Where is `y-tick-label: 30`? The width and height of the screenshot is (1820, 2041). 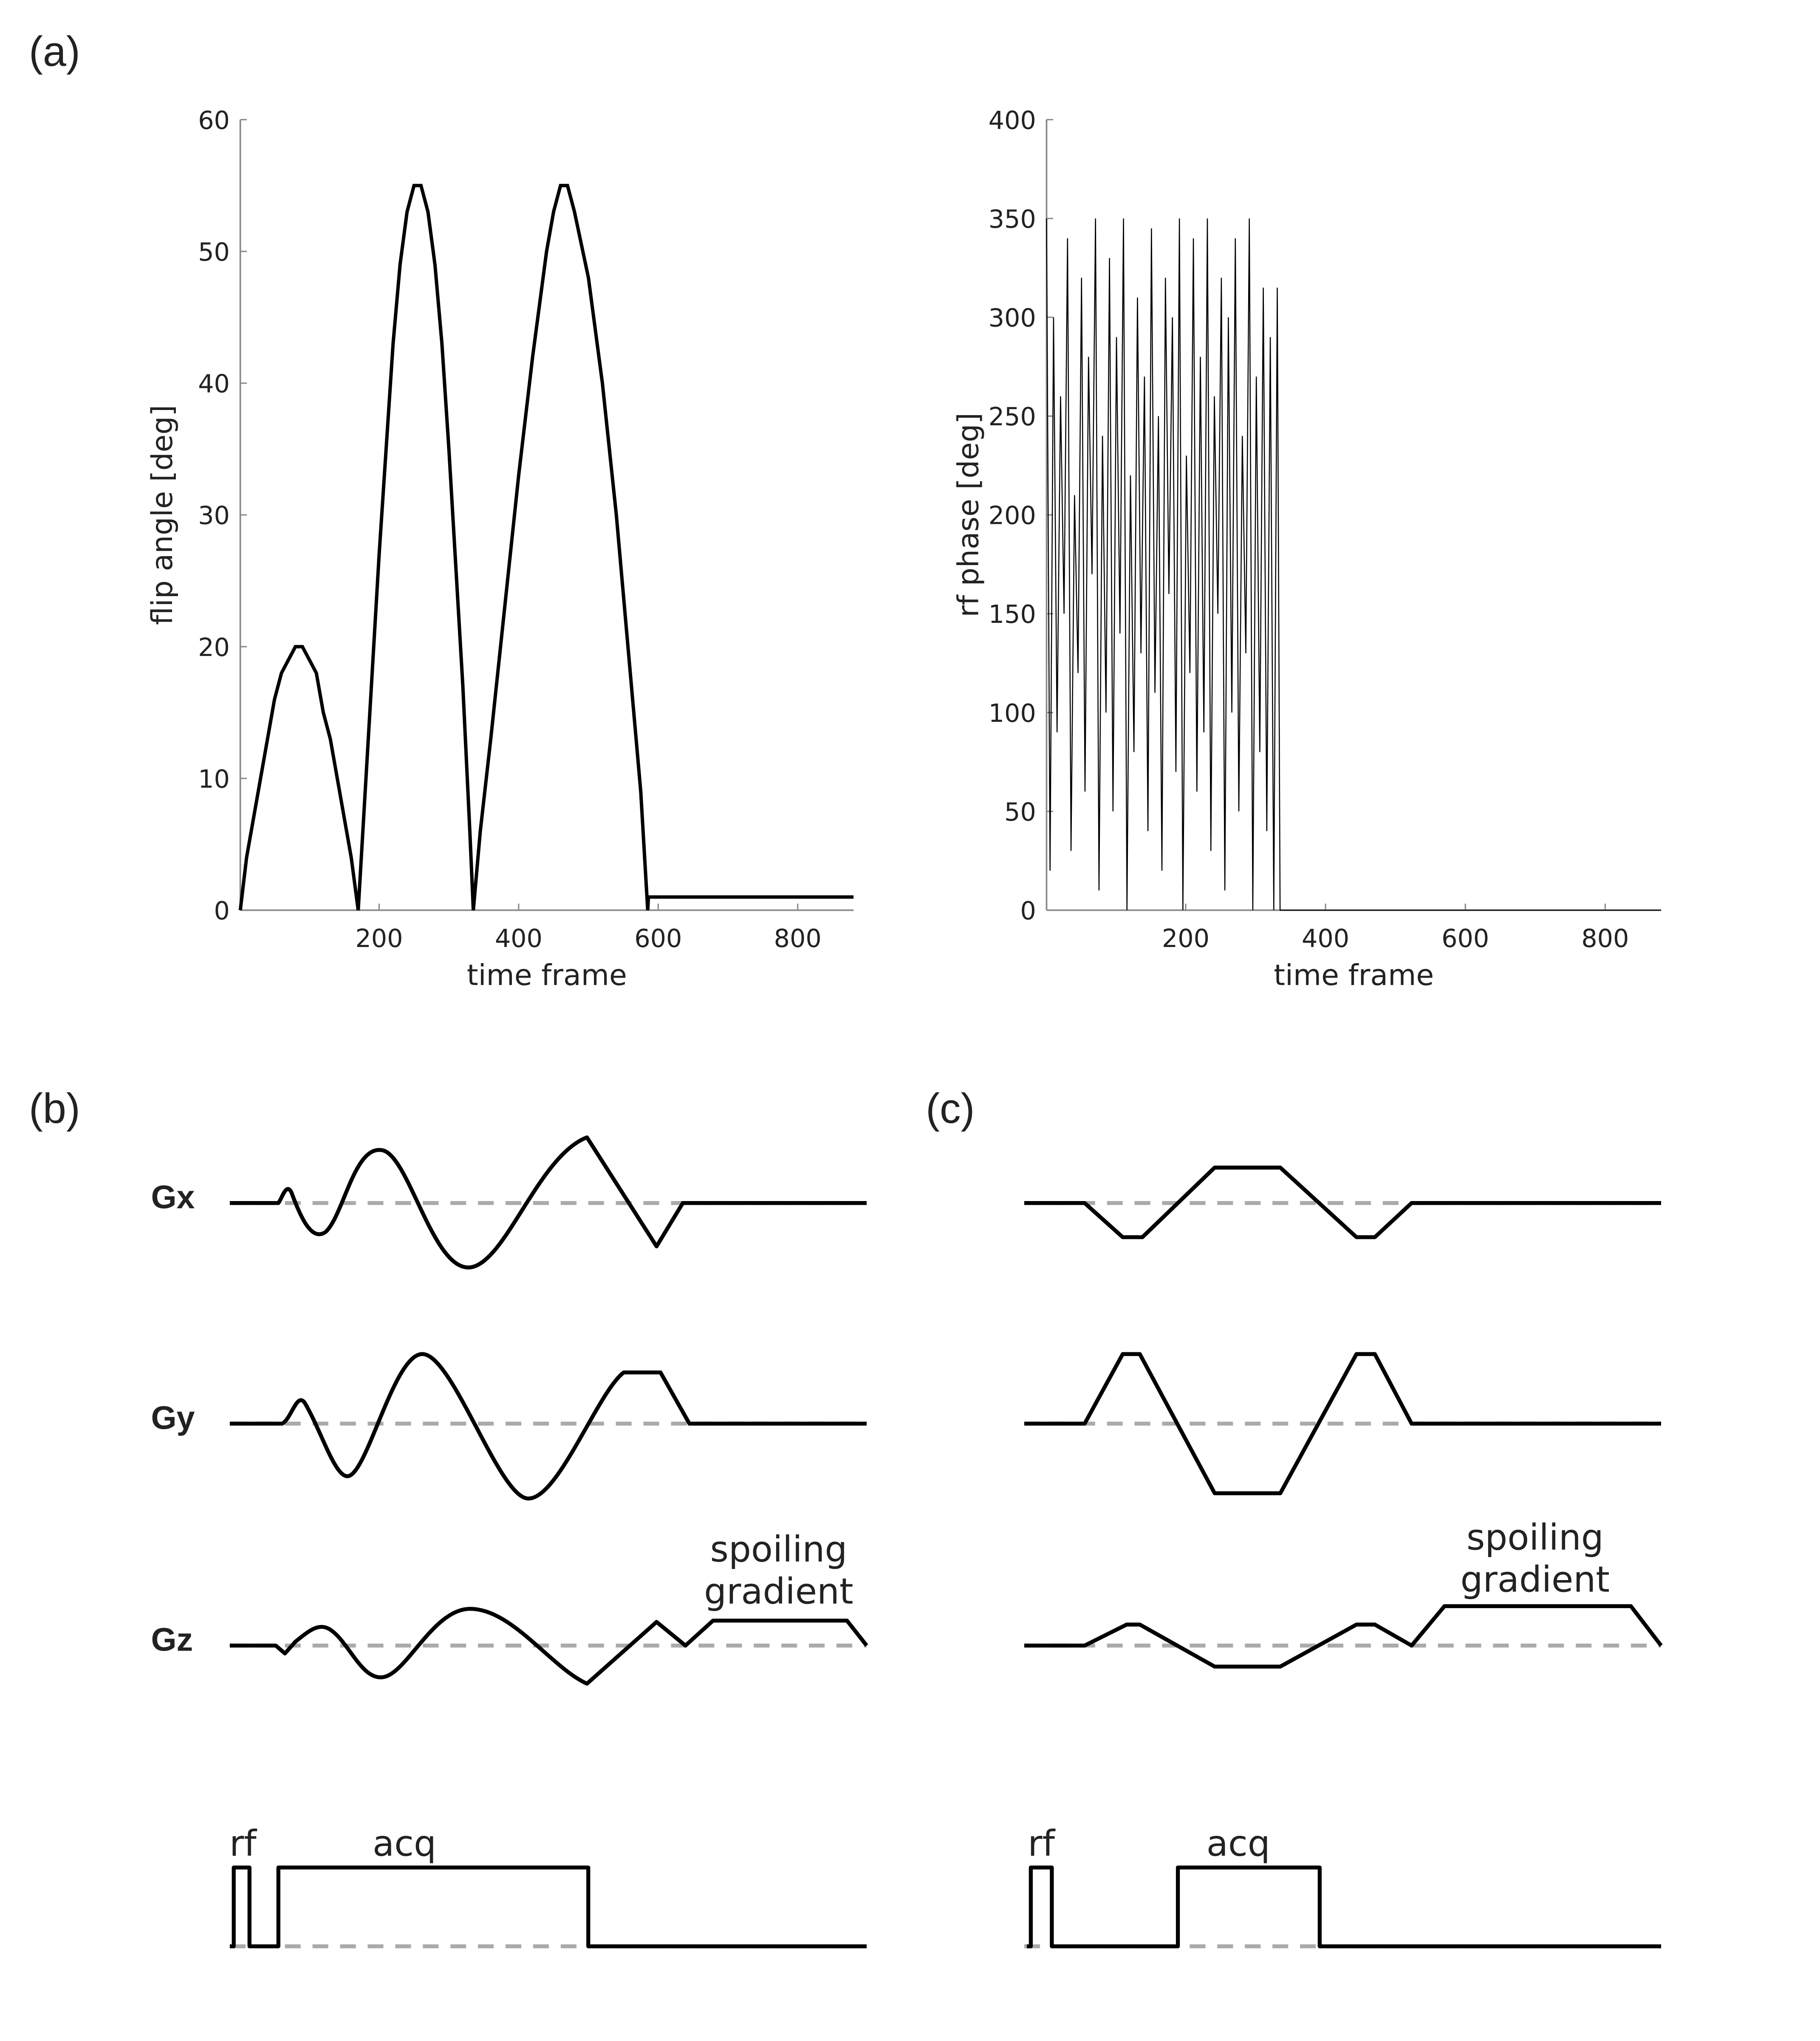 y-tick-label: 30 is located at coordinates (214, 515).